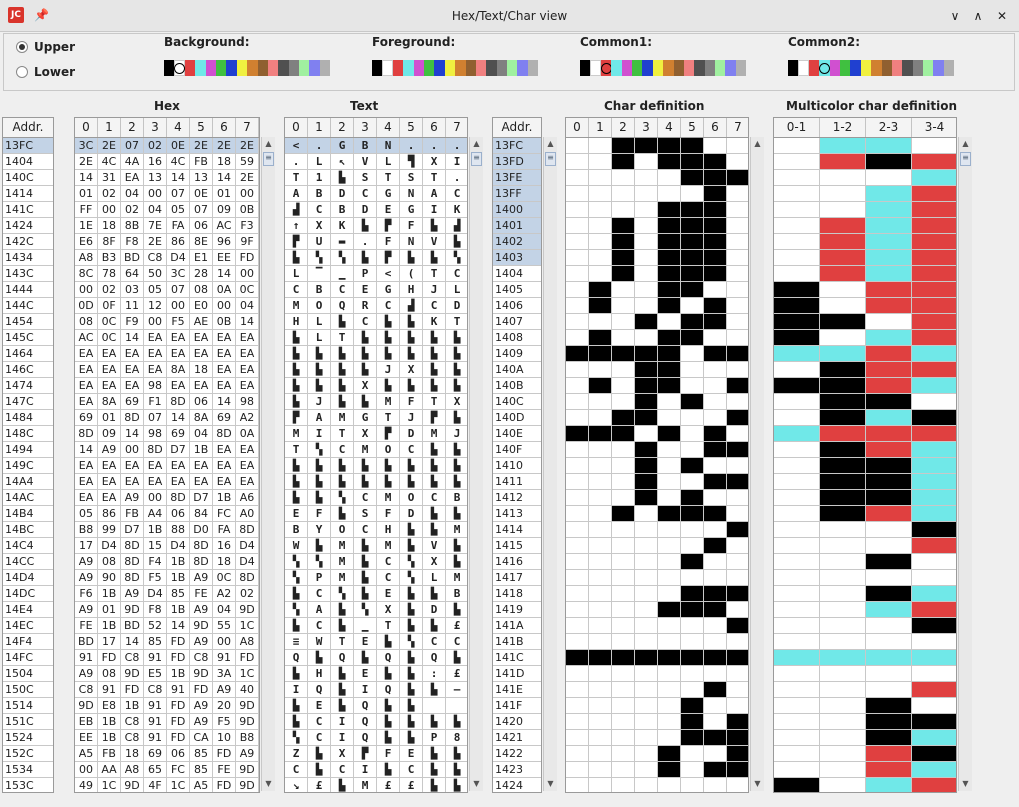  Describe the element at coordinates (201, 657) in the screenshot. I see `hex-cell: C8` at that location.